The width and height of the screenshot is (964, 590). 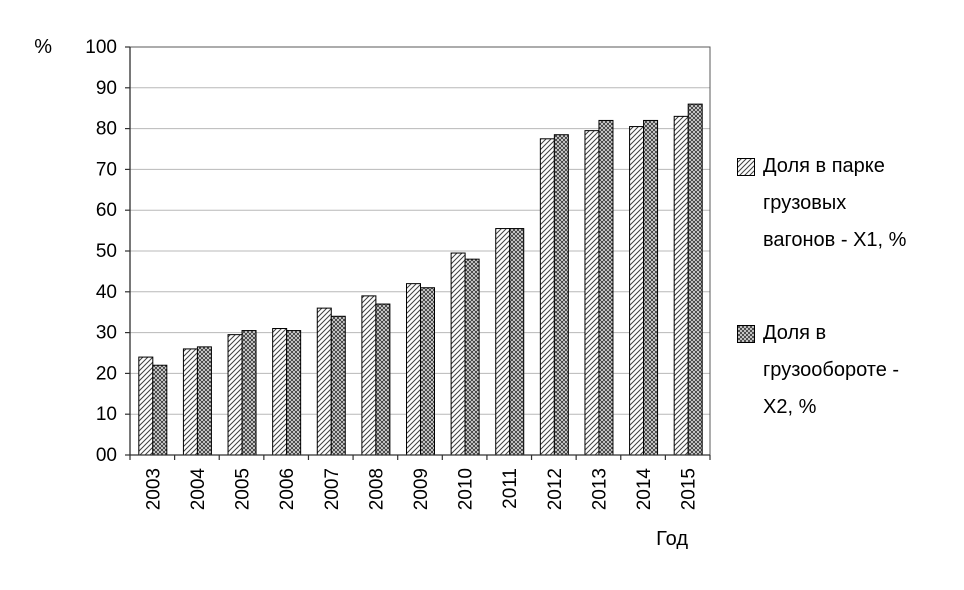 What do you see at coordinates (835, 203) in the screenshot?
I see `legend-label-x1: Доля в парке грузовых вагонов - Х1, %` at bounding box center [835, 203].